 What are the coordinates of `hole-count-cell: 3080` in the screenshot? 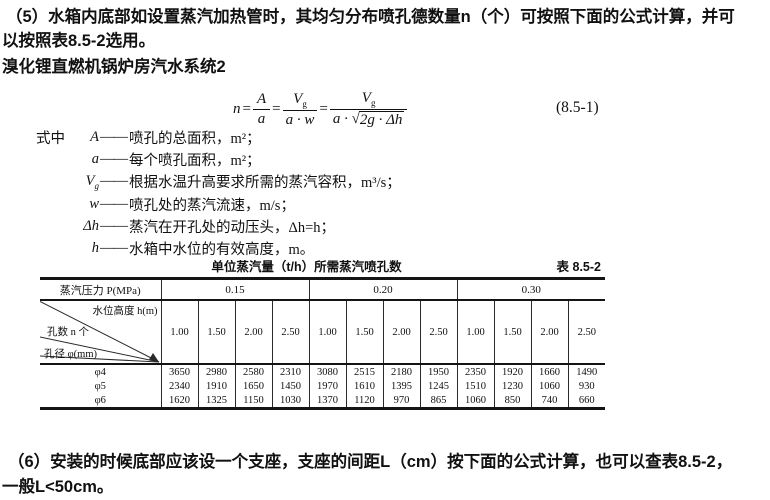 It's located at (327, 371).